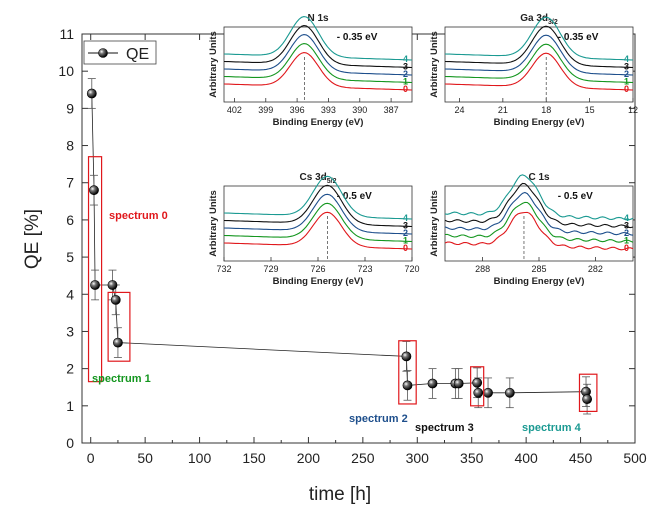  Describe the element at coordinates (70, 108) in the screenshot. I see `y-tick-label: 9` at that location.